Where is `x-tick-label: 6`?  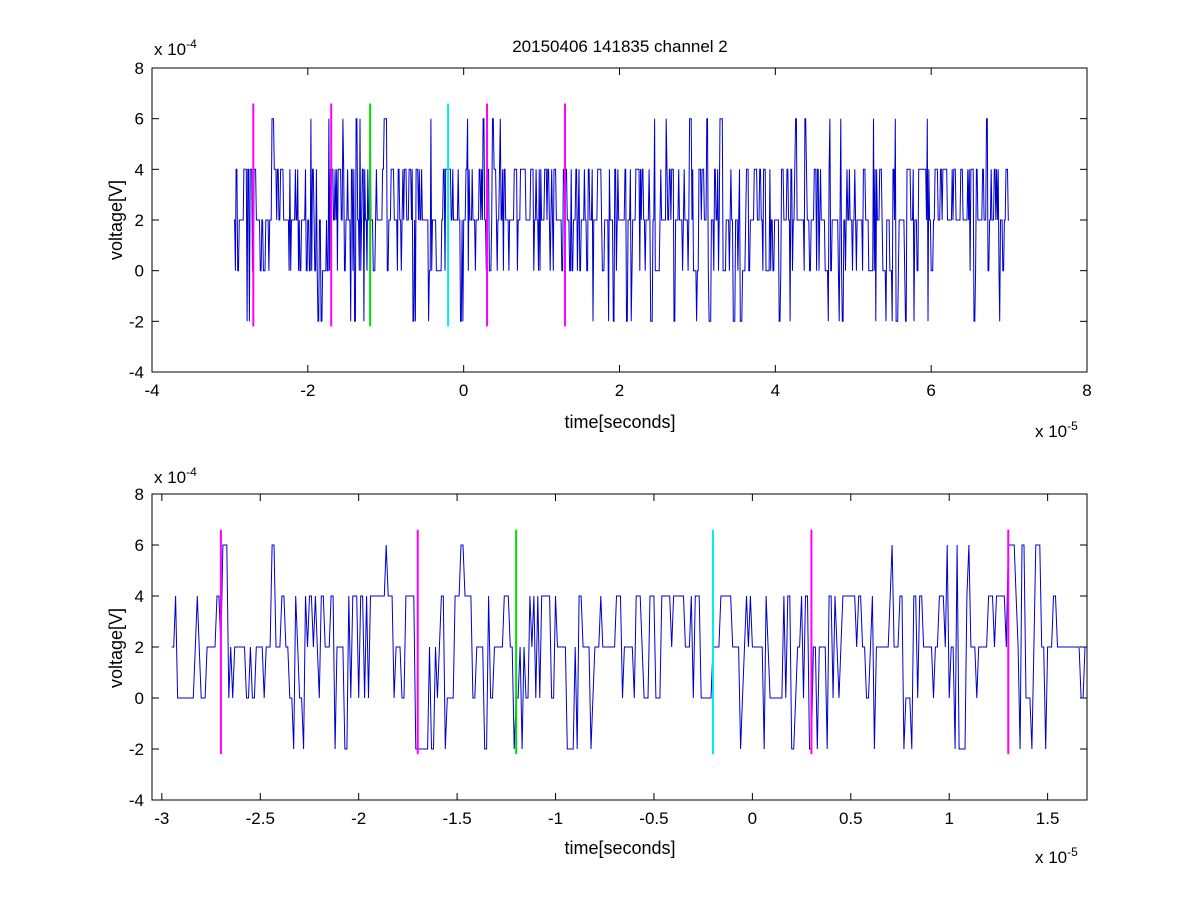
x-tick-label: 6 is located at coordinates (930, 390).